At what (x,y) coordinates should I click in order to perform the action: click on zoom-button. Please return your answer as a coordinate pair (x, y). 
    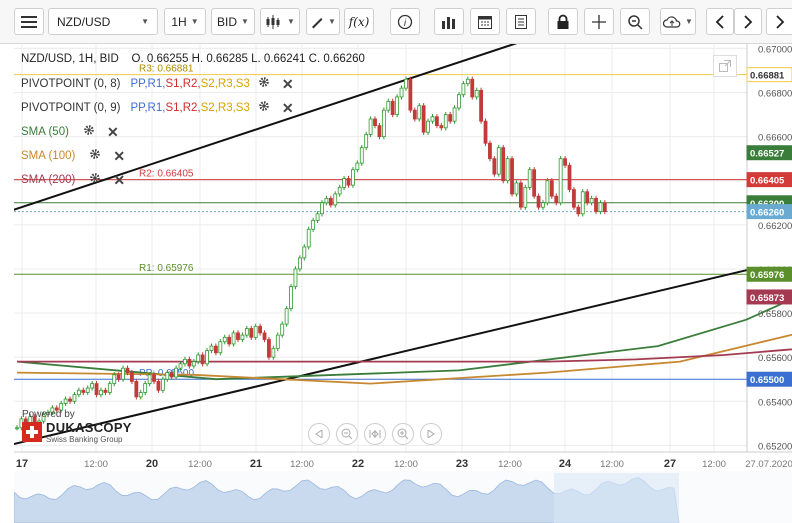
    Looking at the image, I should click on (635, 21).